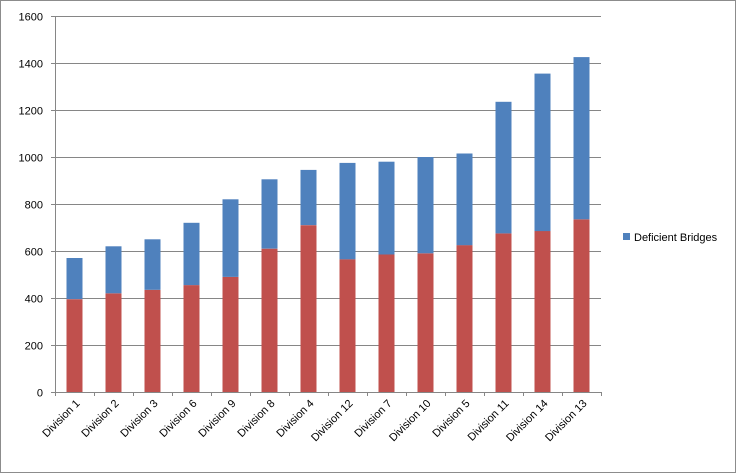 The height and width of the screenshot is (473, 736). What do you see at coordinates (40, 394) in the screenshot?
I see `y-tick-label: 0` at bounding box center [40, 394].